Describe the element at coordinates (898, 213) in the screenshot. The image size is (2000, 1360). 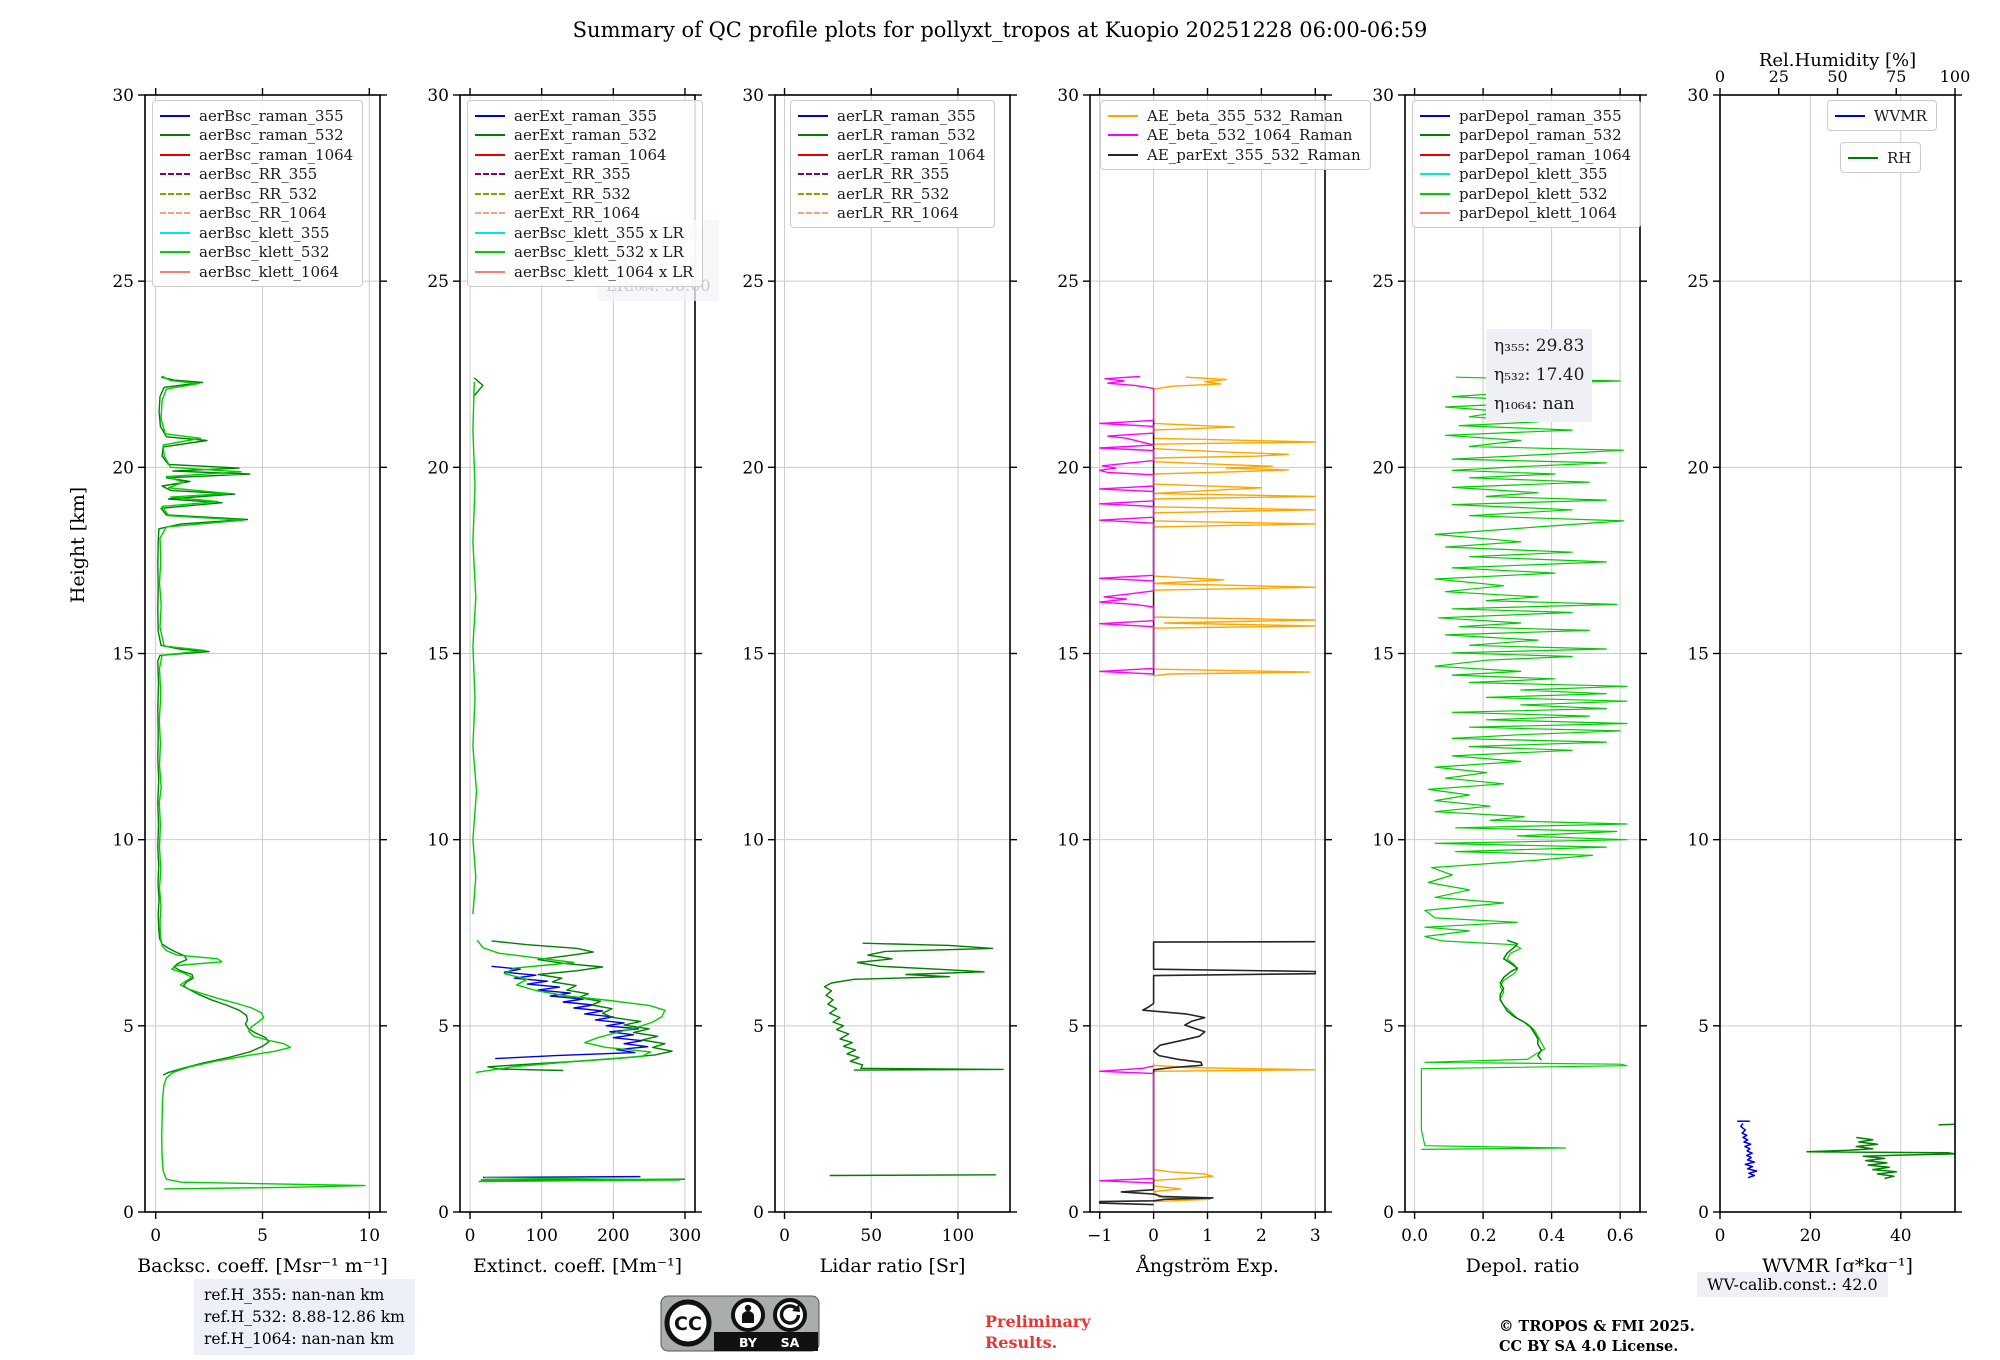
I see `legend-label: aerLR_RR_1064` at that location.